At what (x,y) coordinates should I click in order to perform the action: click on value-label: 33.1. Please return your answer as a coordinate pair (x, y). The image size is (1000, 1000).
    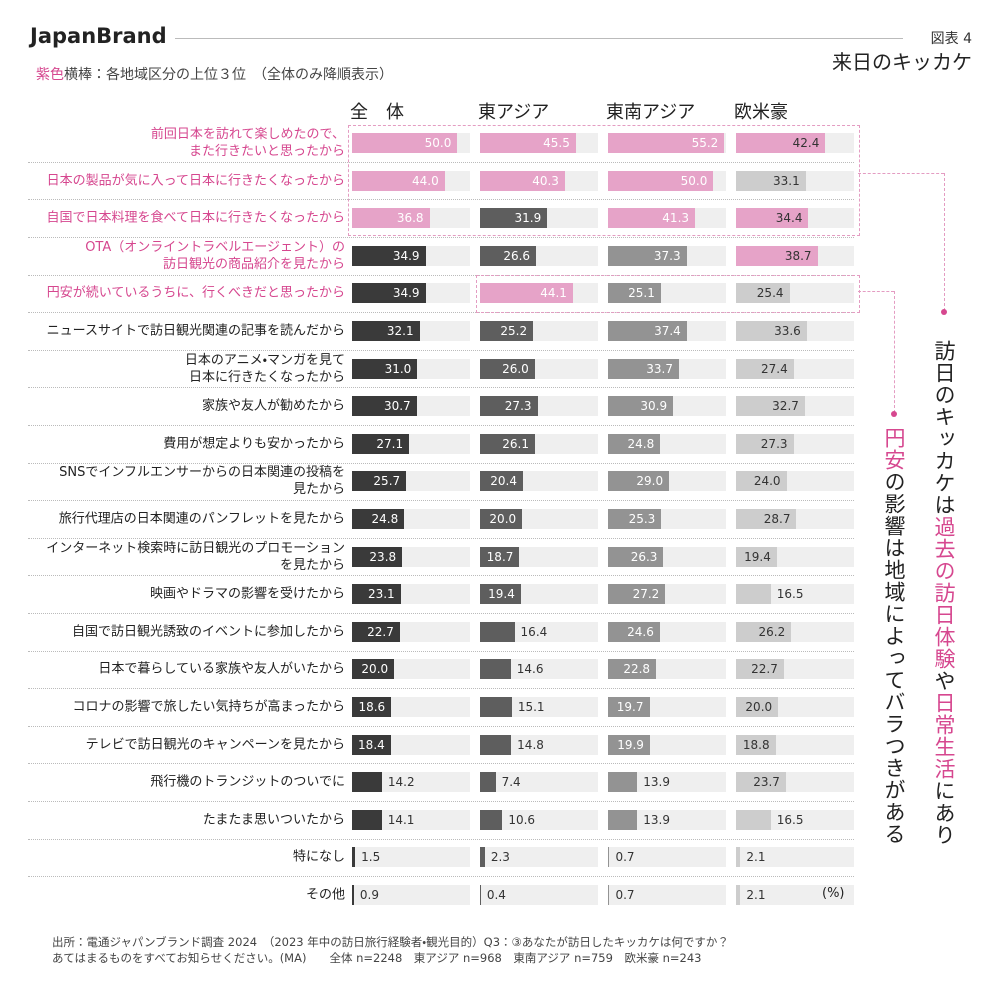
    Looking at the image, I should click on (786, 180).